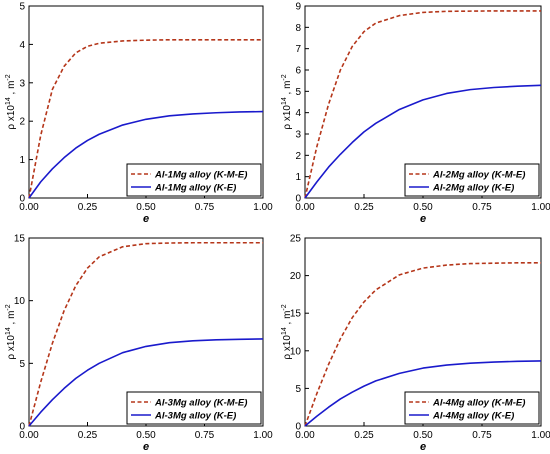 The width and height of the screenshot is (550, 454). I want to click on legend-entry: Al-1Mg alloy (K-M-E), so click(200, 174).